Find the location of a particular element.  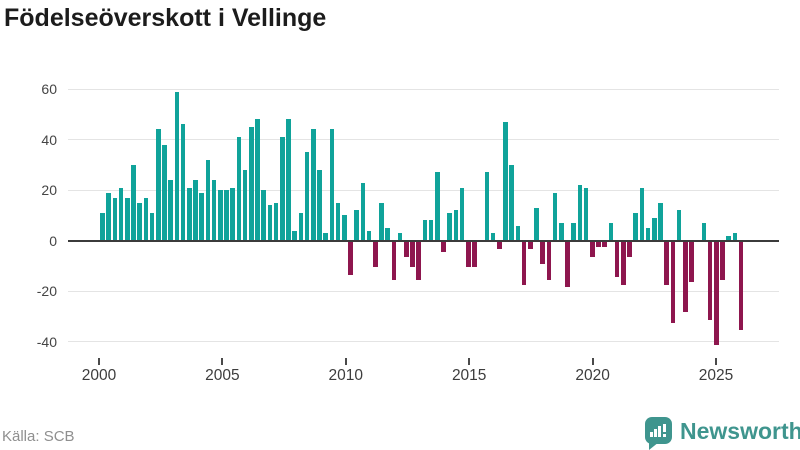

zero-axis-line is located at coordinates (423, 240).